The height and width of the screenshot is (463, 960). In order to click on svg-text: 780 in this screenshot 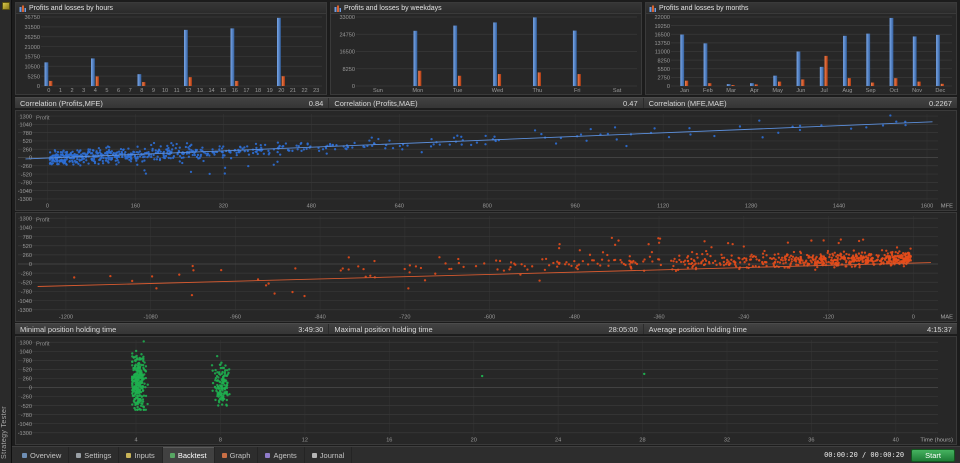, I will do `click(27, 362)`.